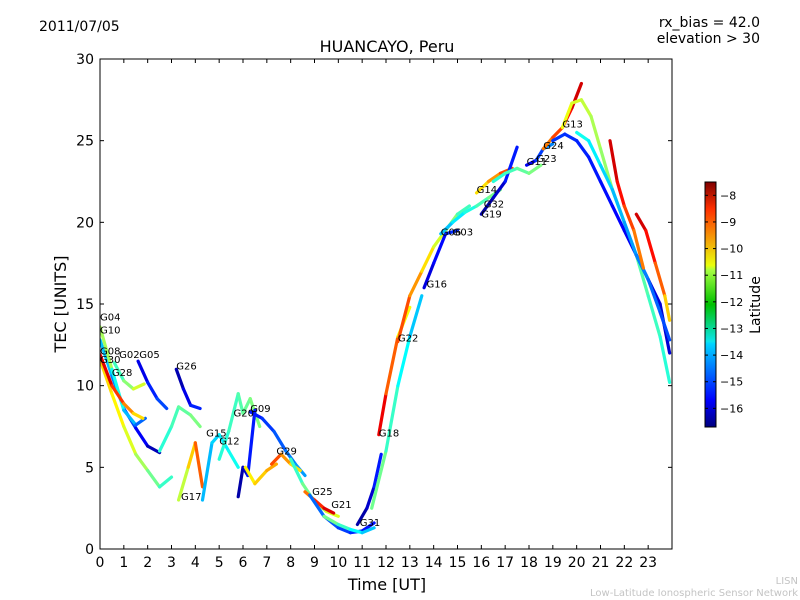 The height and width of the screenshot is (600, 800). Describe the element at coordinates (129, 355) in the screenshot. I see `satellite-label-g02: G02` at that location.